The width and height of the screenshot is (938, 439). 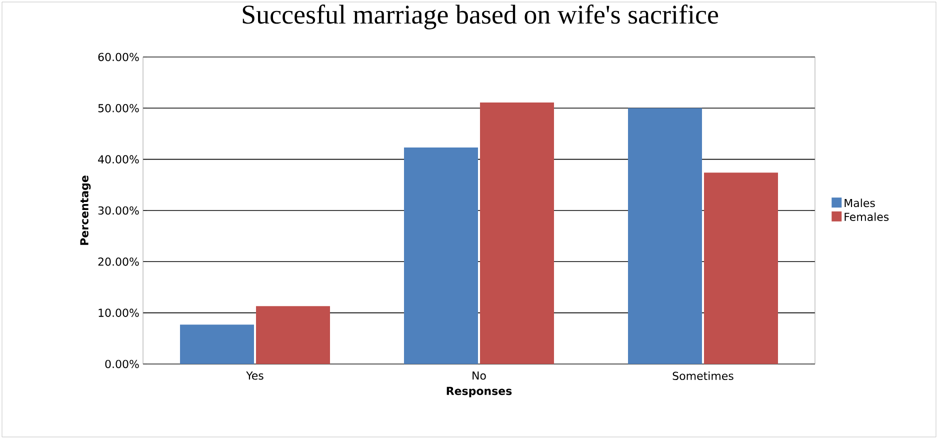 What do you see at coordinates (480, 17) in the screenshot?
I see `chart-title: Succesful marriage based on wife's sacrifice` at bounding box center [480, 17].